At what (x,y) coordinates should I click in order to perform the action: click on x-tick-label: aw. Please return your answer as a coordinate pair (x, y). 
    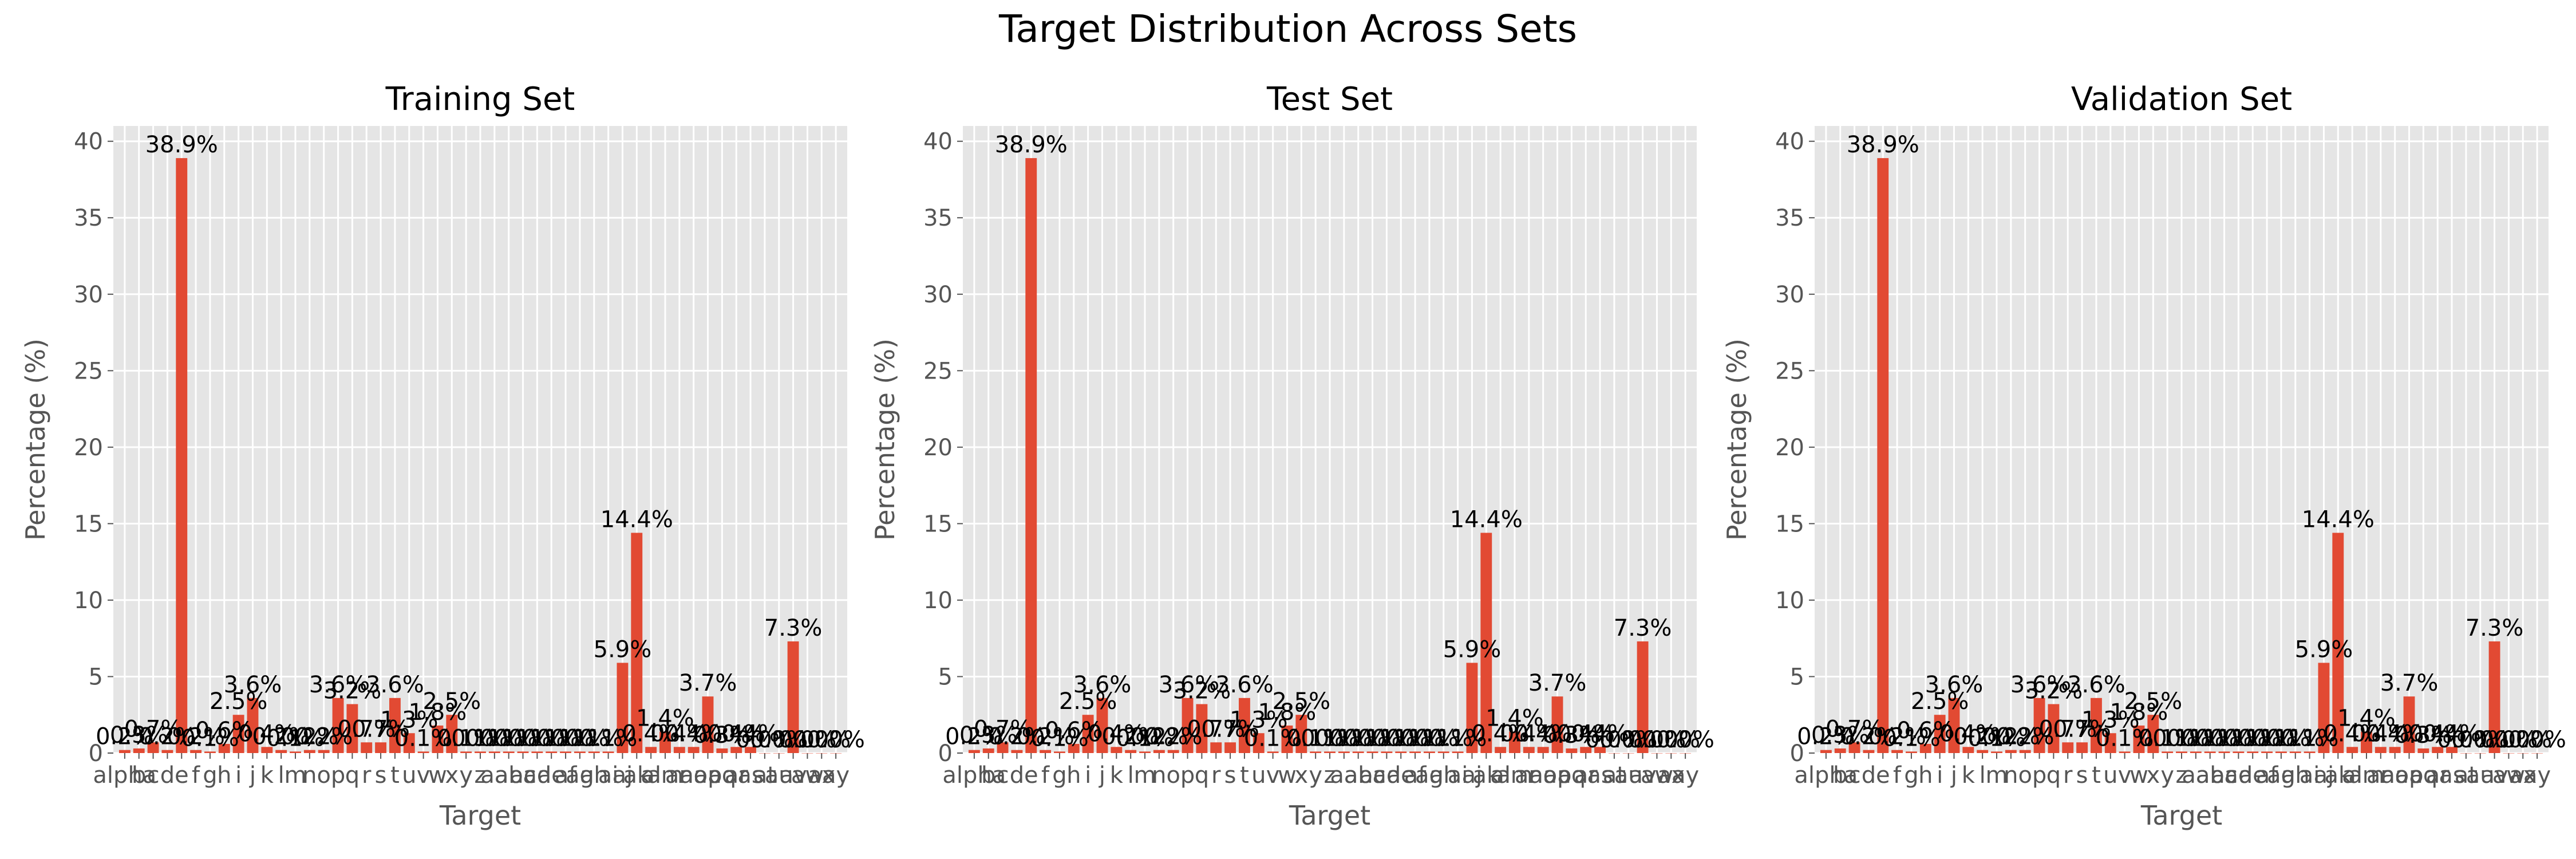
    Looking at the image, I should click on (1657, 775).